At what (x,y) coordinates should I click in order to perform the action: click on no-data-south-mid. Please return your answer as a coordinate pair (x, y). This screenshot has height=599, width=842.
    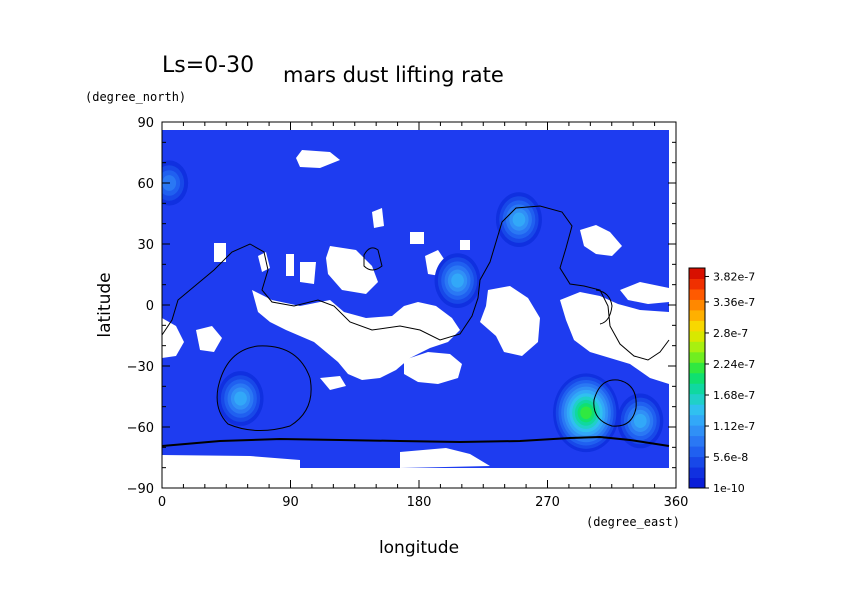
    Looking at the image, I should click on (445, 458).